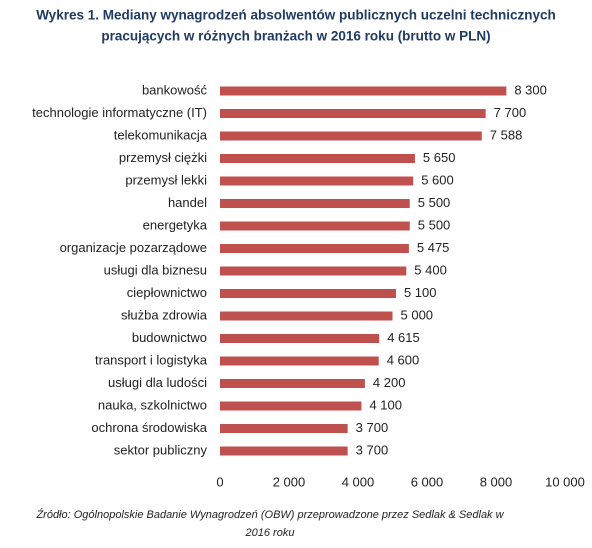 This screenshot has height=548, width=592. Describe the element at coordinates (149, 427) in the screenshot. I see `y-tick-label: ochrona środowiska` at that location.